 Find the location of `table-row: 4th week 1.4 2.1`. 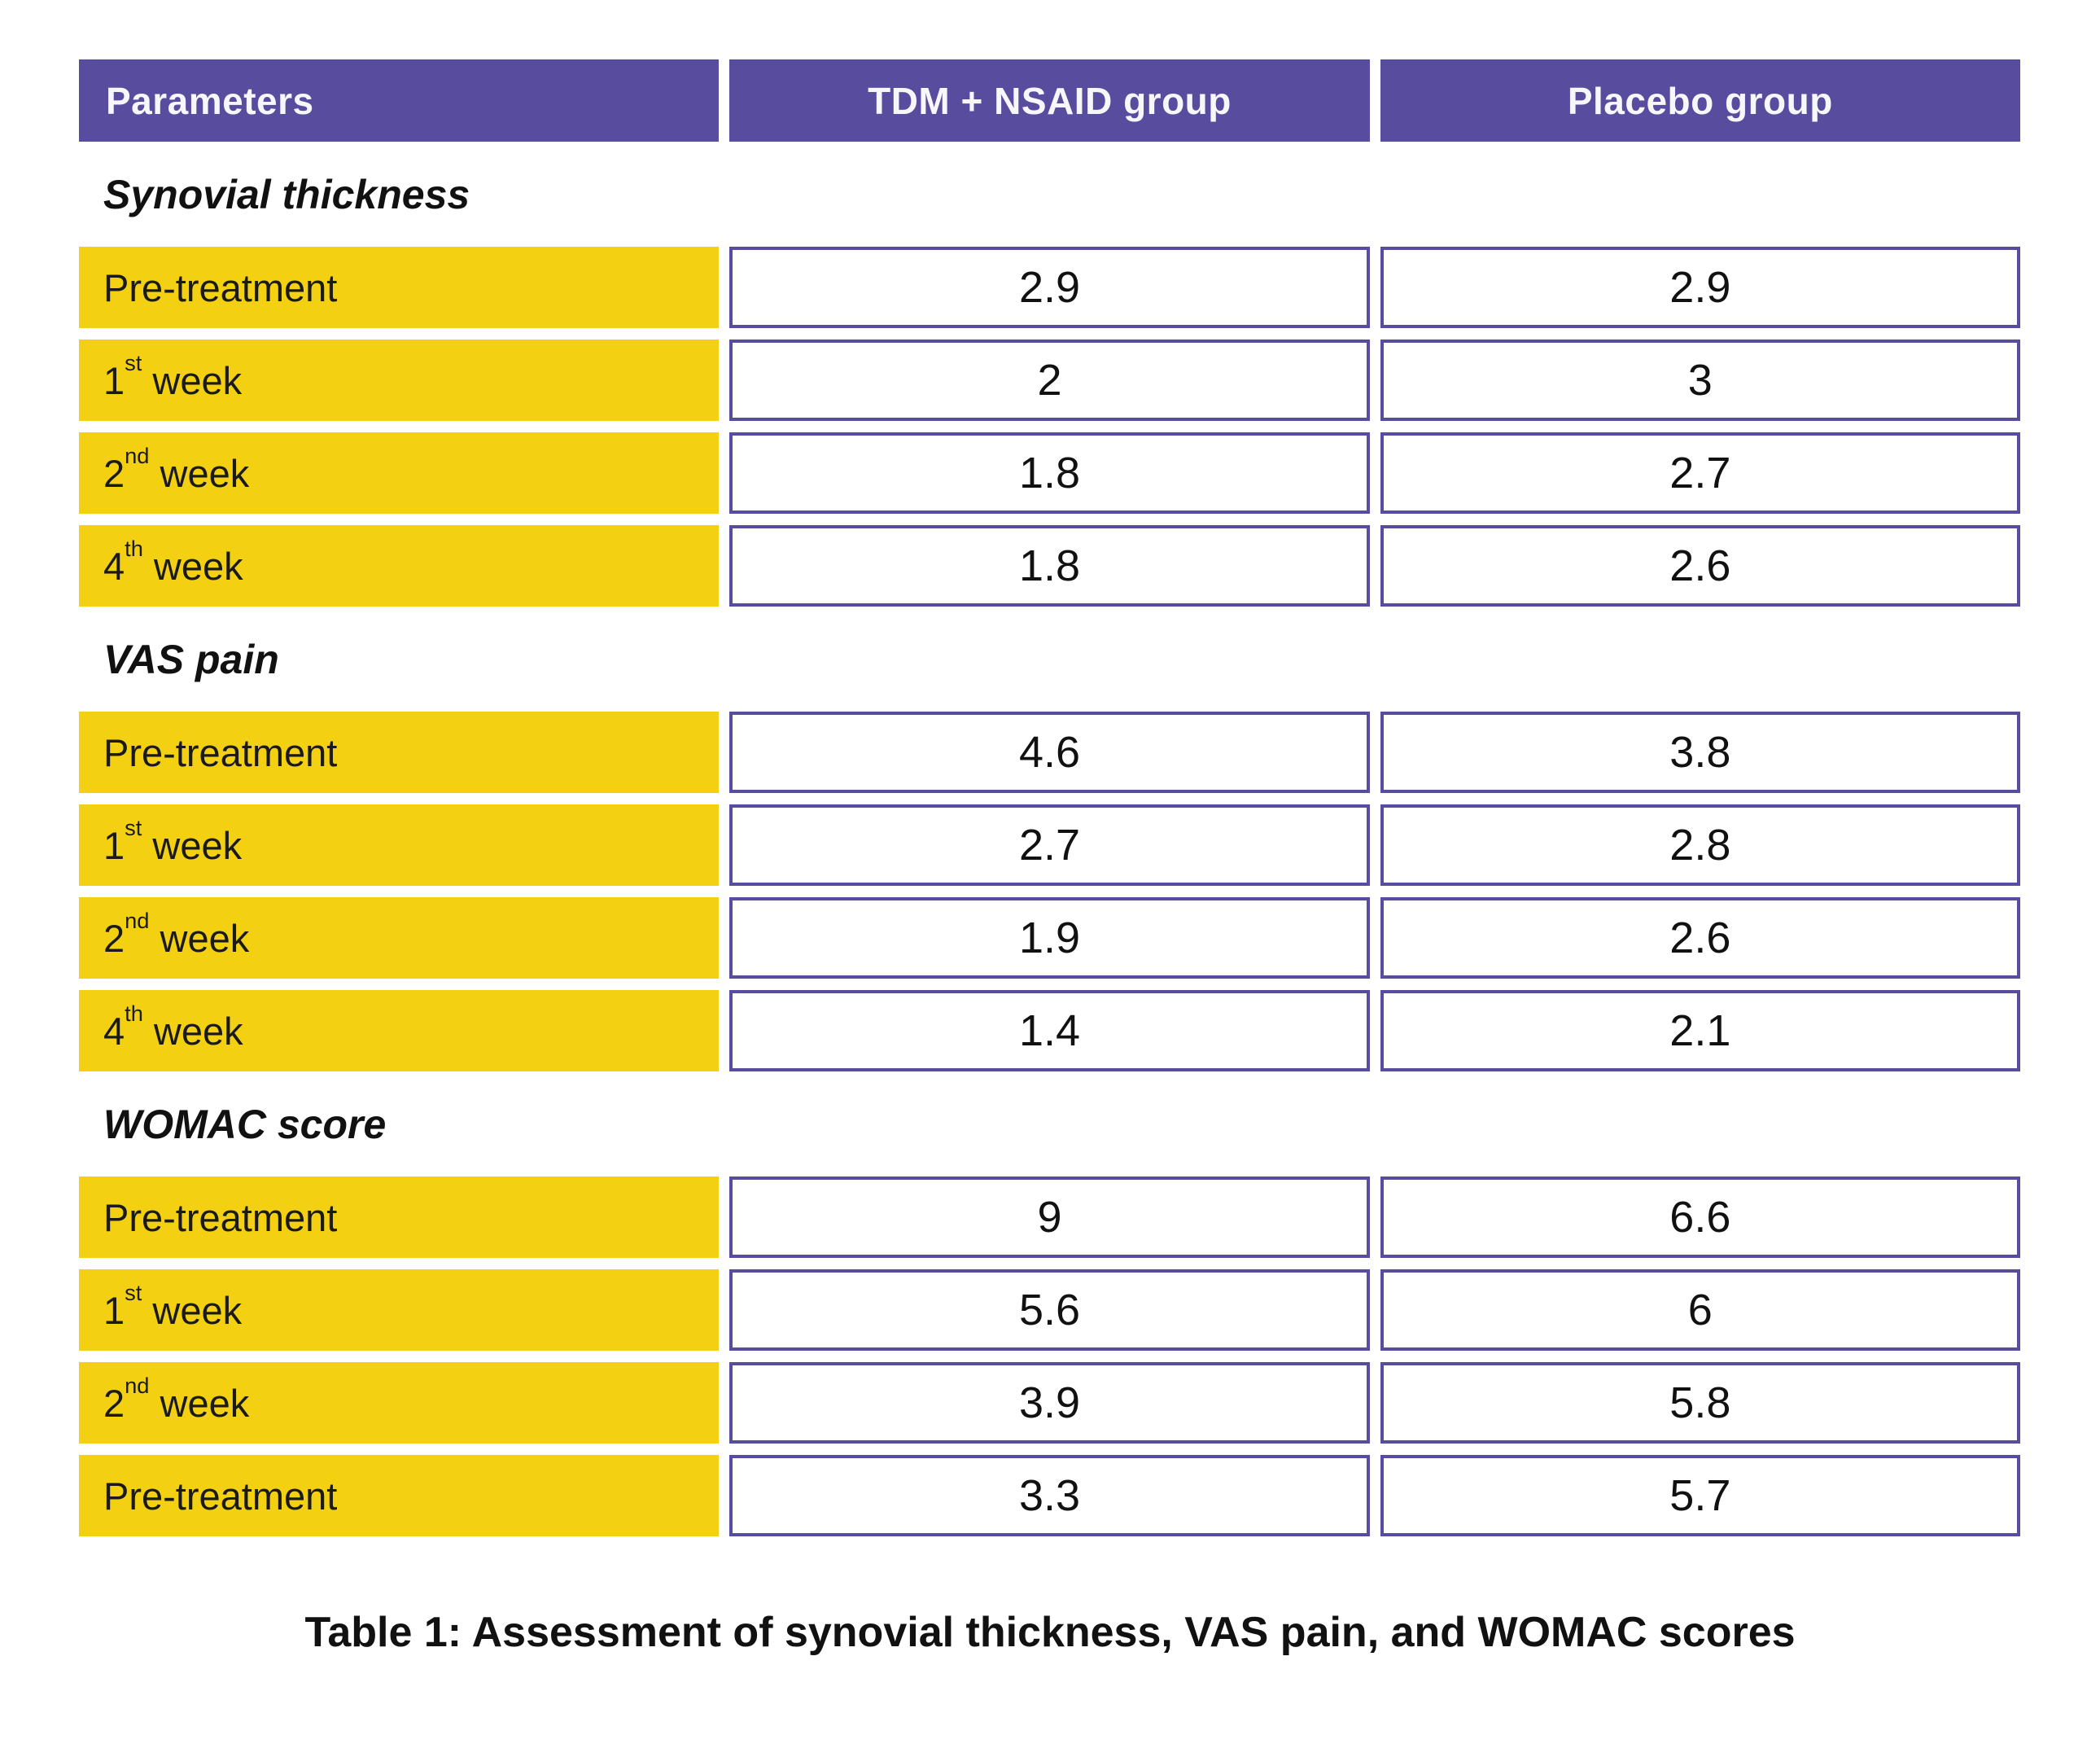

table-row: 4th week 1.4 2.1 is located at coordinates (1049, 1030).